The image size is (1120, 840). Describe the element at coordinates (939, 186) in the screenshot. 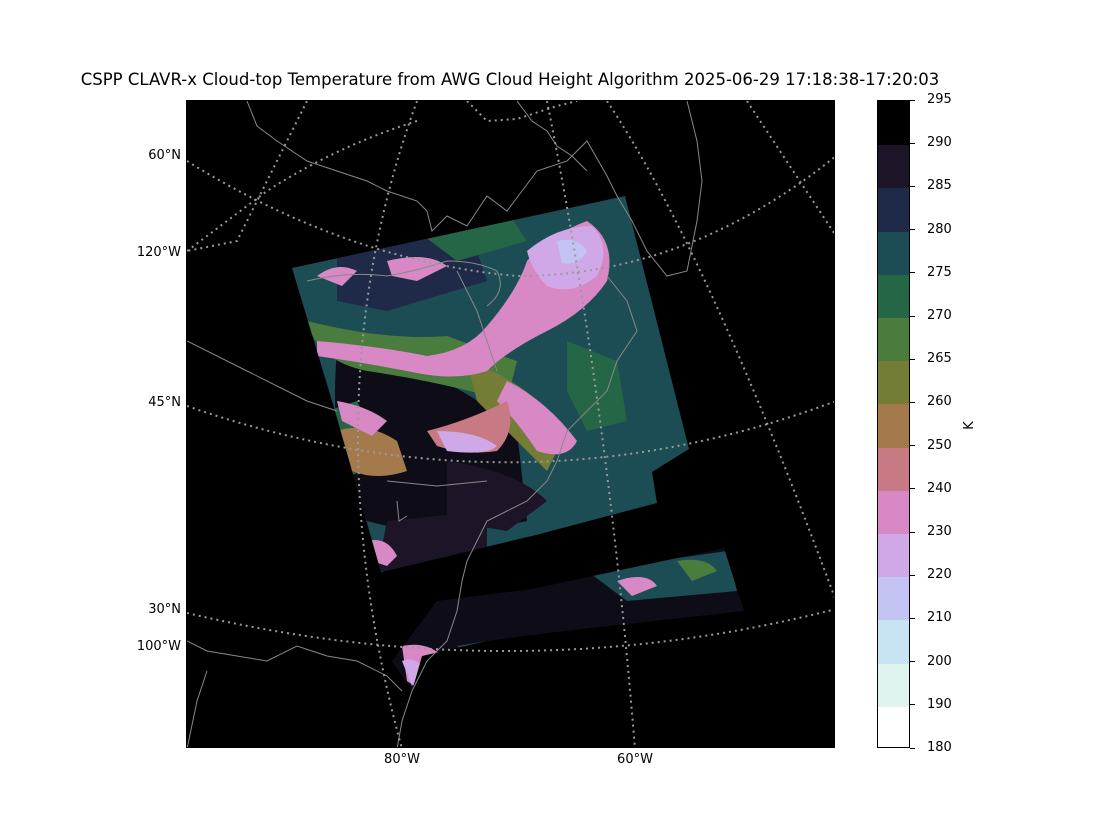

I see `colorbar-tick-label: 285` at that location.